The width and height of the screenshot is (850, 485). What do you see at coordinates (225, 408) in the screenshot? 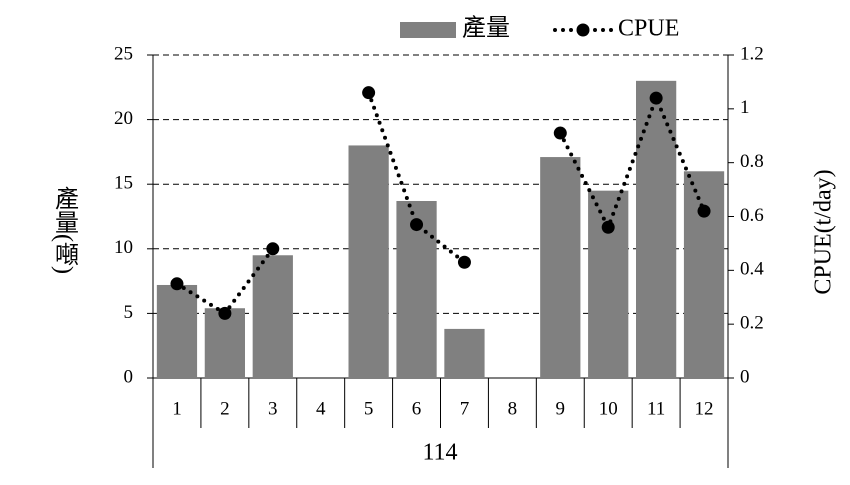
I see `x-tick-label: 2` at bounding box center [225, 408].